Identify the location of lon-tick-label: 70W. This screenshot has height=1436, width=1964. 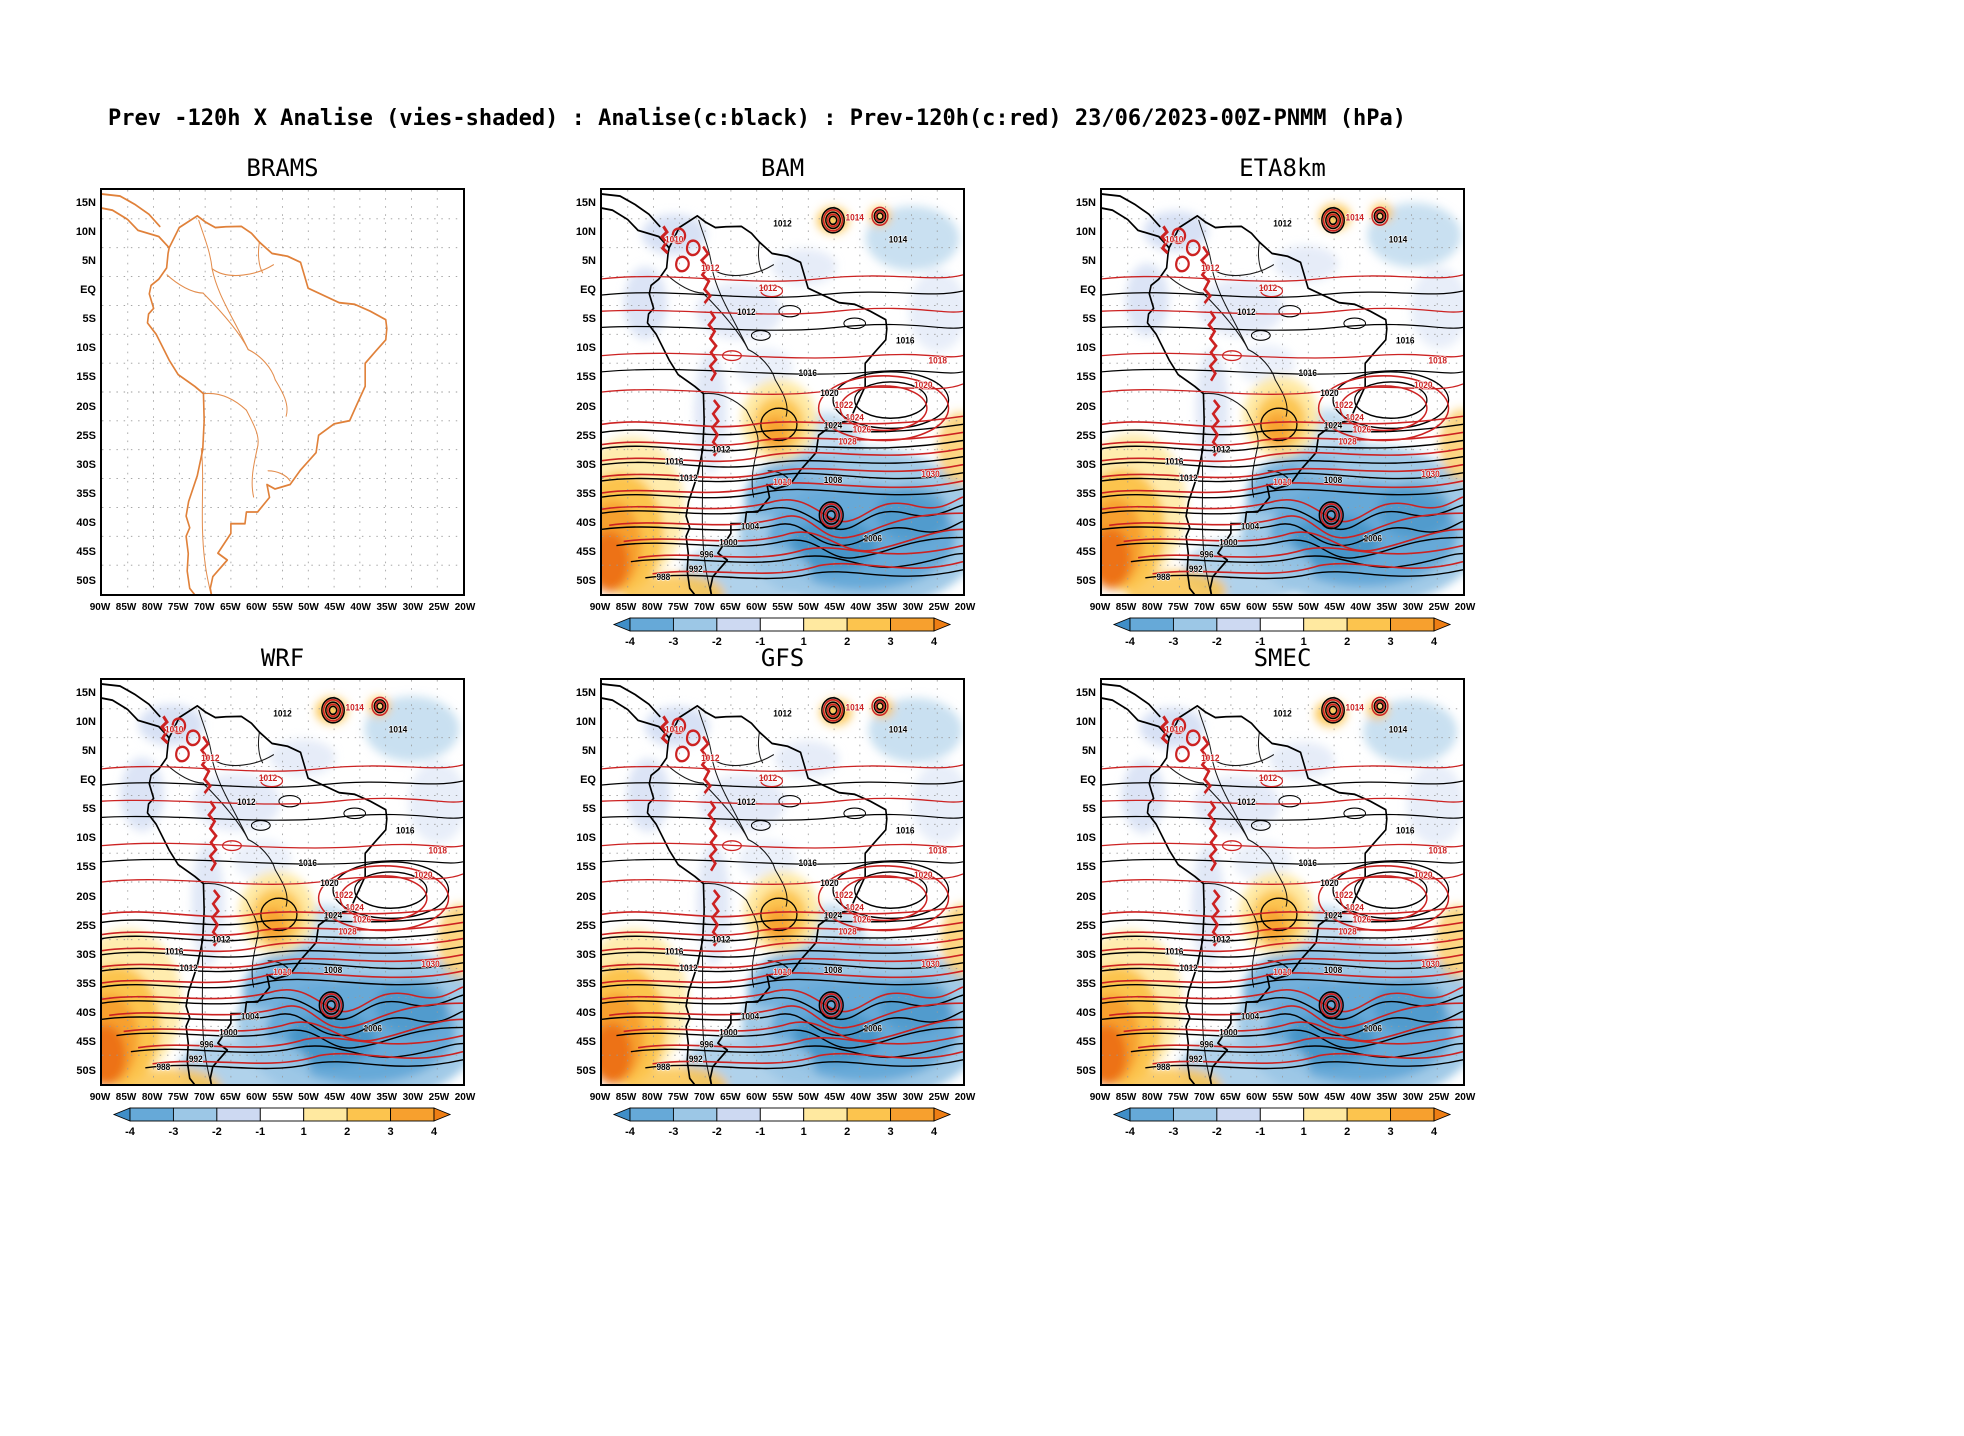
(1204, 1097).